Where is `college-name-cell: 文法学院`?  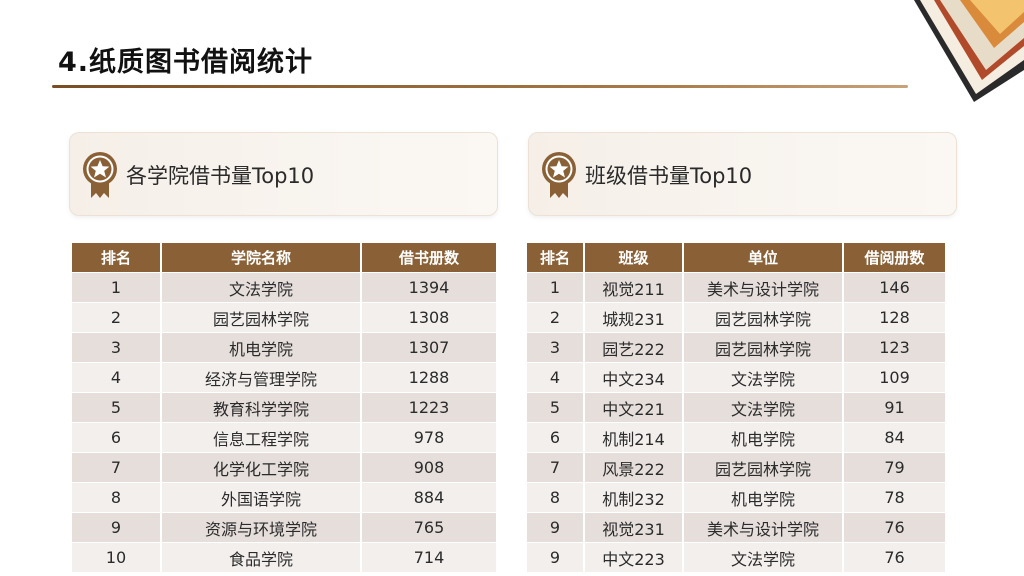 college-name-cell: 文法学院 is located at coordinates (261, 287).